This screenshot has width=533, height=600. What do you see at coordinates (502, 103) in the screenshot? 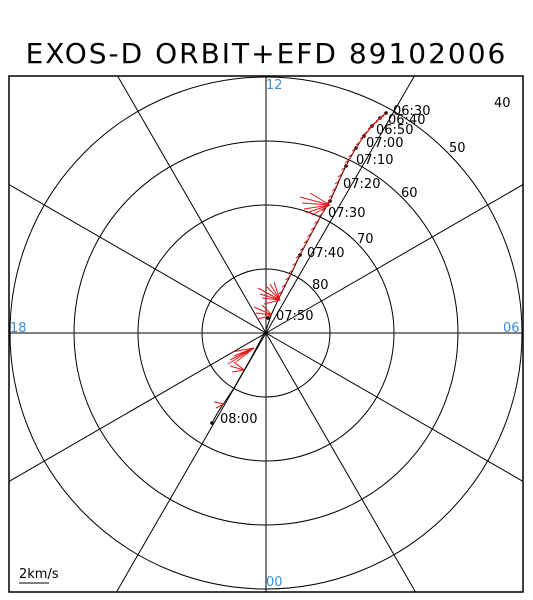
I see `latitude-label-40: 40` at bounding box center [502, 103].